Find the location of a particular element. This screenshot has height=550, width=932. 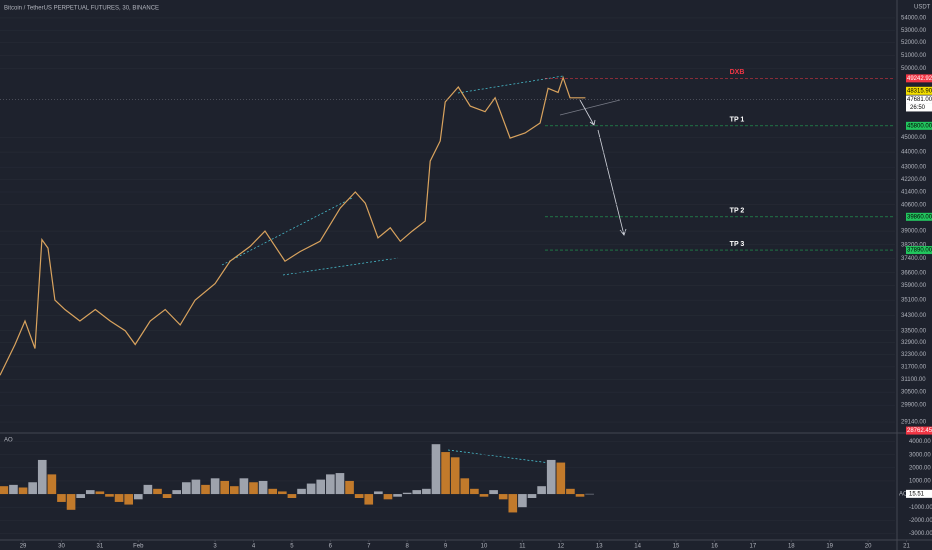

y-tick-label: 34300.00 is located at coordinates (914, 316).